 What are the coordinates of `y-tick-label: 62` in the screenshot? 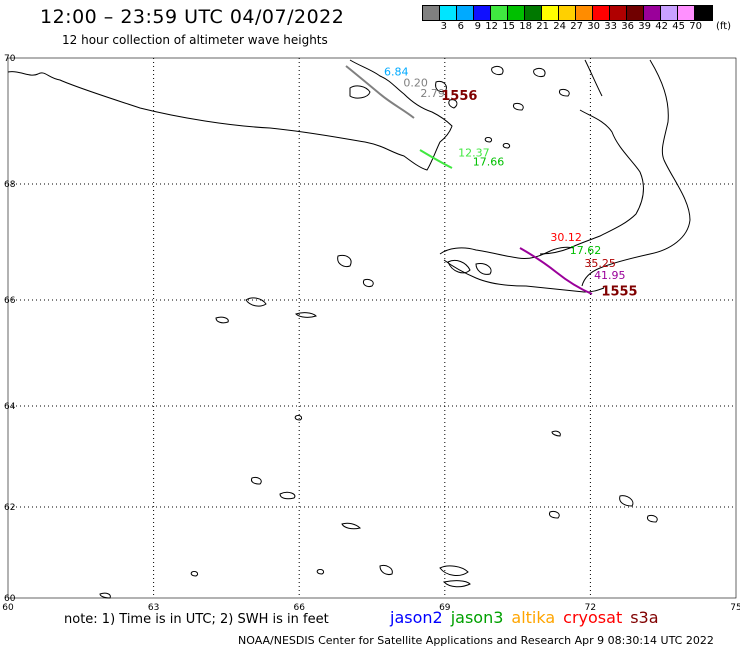 It's located at (9, 508).